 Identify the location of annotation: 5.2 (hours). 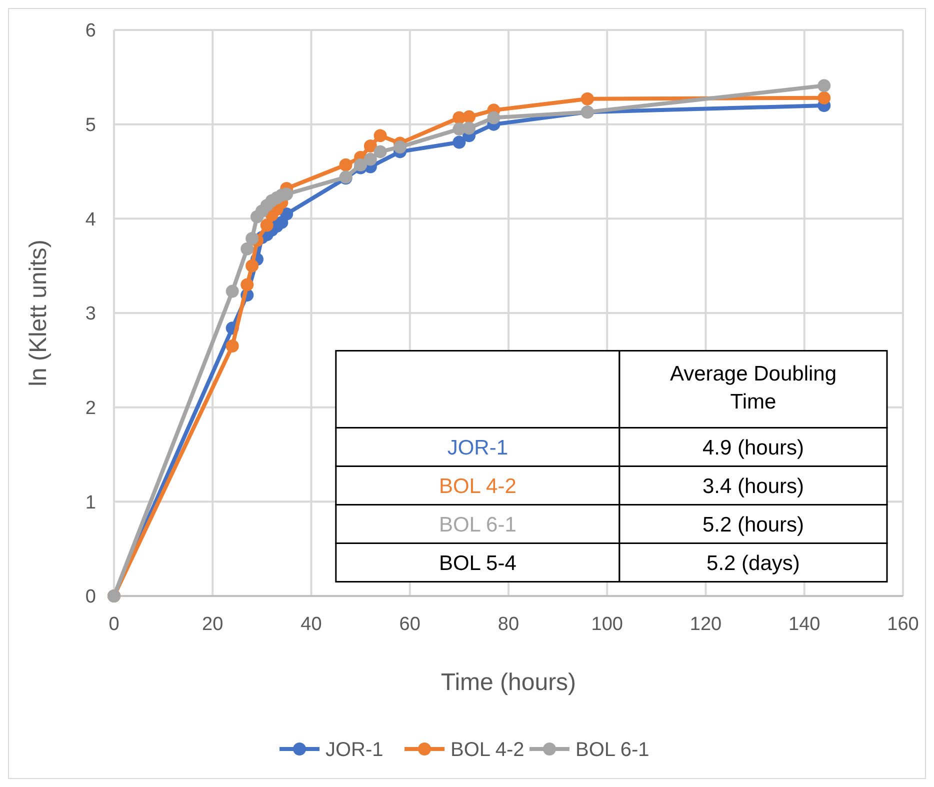
(753, 524).